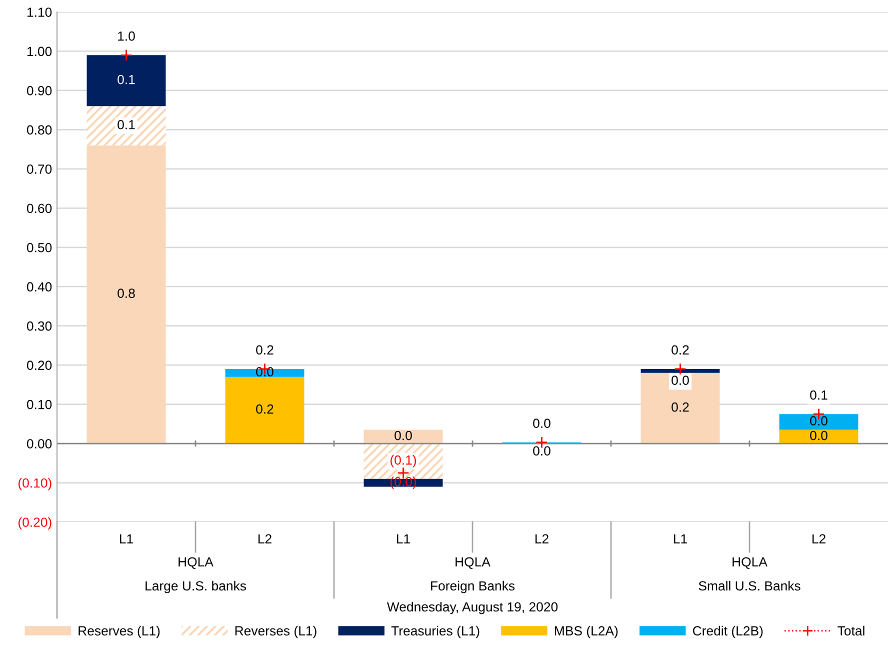 The height and width of the screenshot is (650, 890). I want to click on text: Small U.S. Banks, so click(749, 585).